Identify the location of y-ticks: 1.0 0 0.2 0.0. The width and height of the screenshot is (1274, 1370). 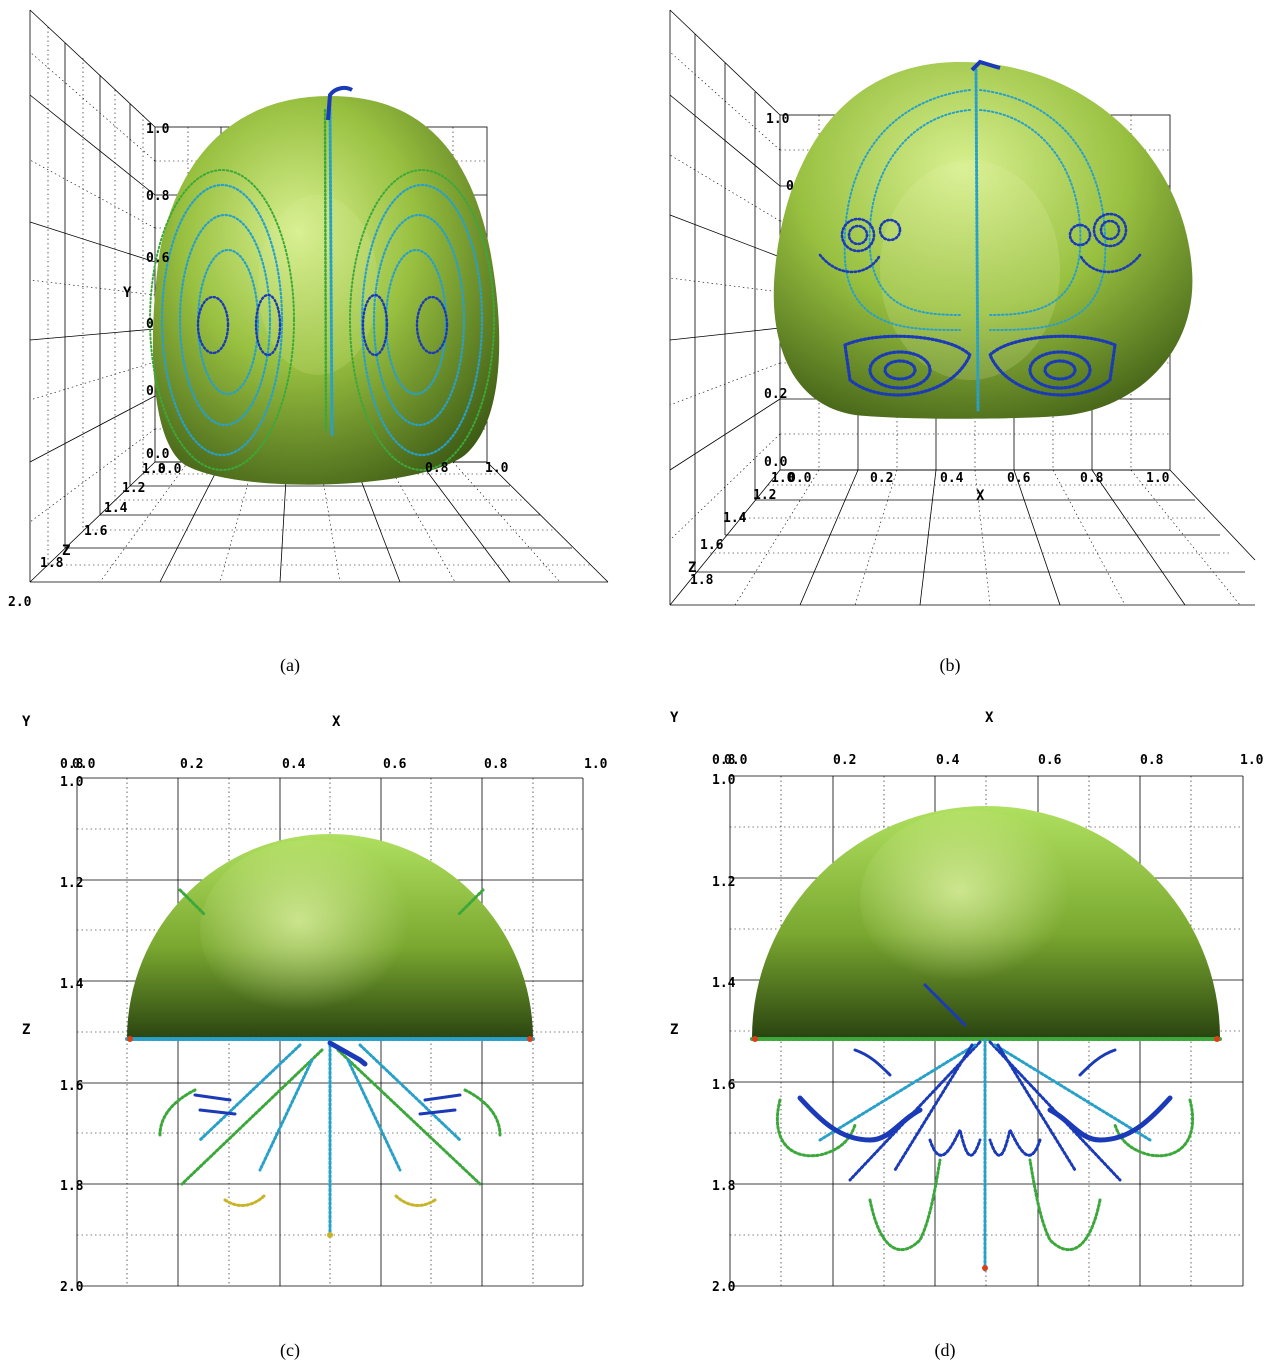
(779, 291).